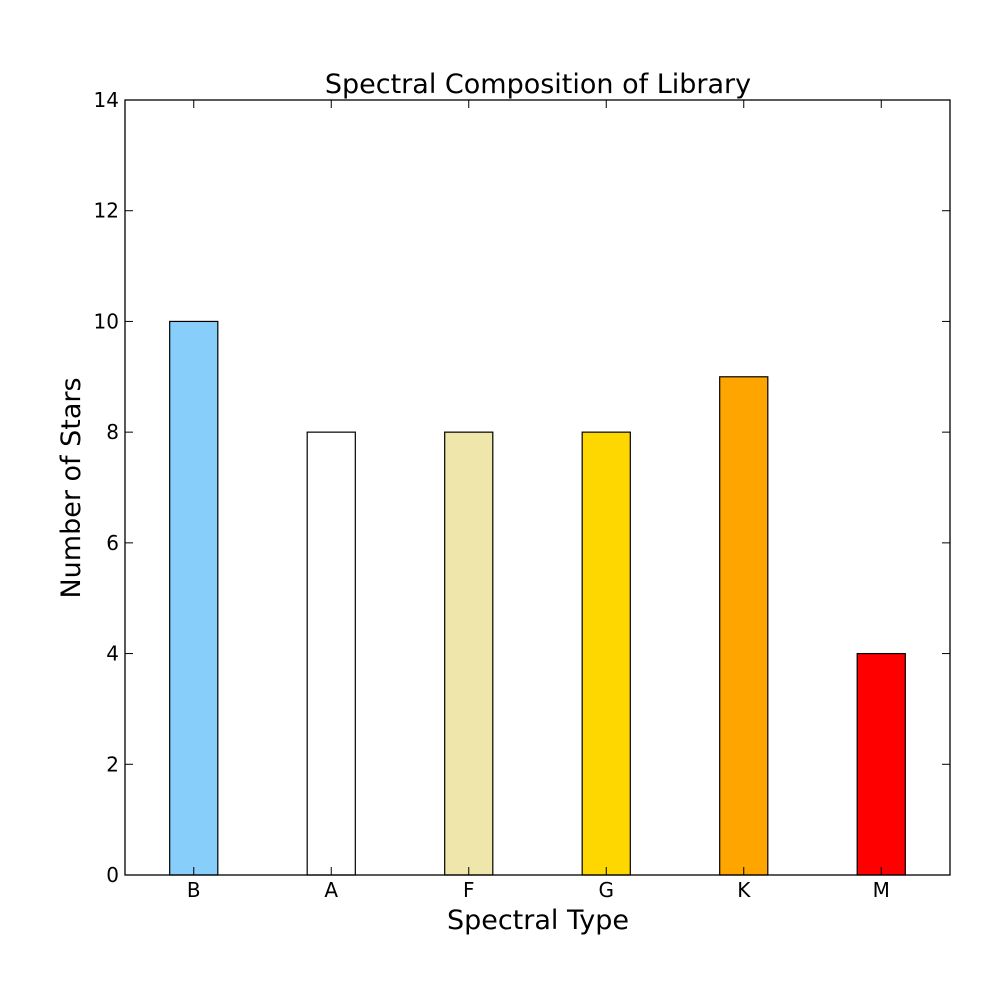 This screenshot has width=1000, height=1000. I want to click on x-tick-label-A: A, so click(331, 890).